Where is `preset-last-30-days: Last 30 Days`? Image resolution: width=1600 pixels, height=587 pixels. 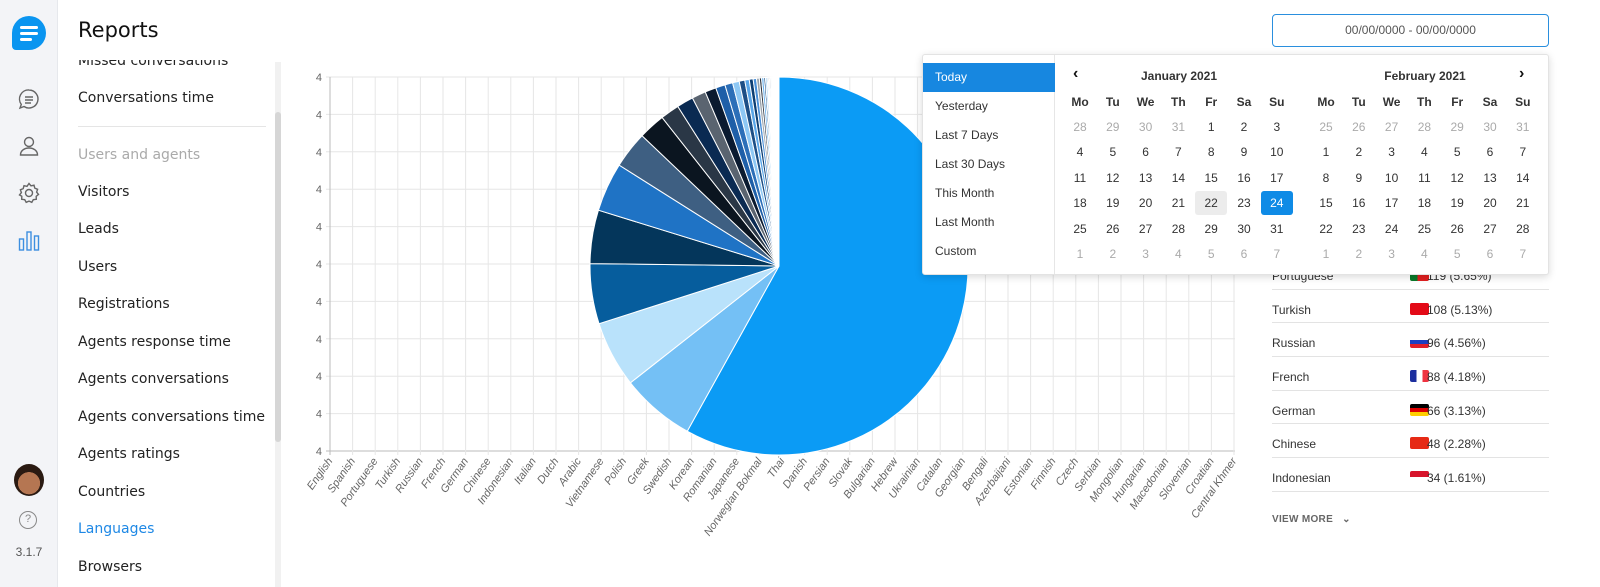 preset-last-30-days: Last 30 Days is located at coordinates (970, 164).